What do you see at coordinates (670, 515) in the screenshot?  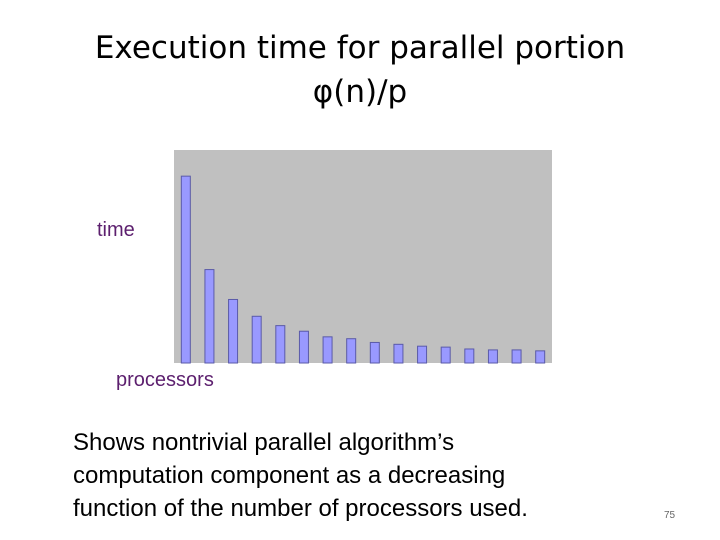 I see `page-number: 75` at bounding box center [670, 515].